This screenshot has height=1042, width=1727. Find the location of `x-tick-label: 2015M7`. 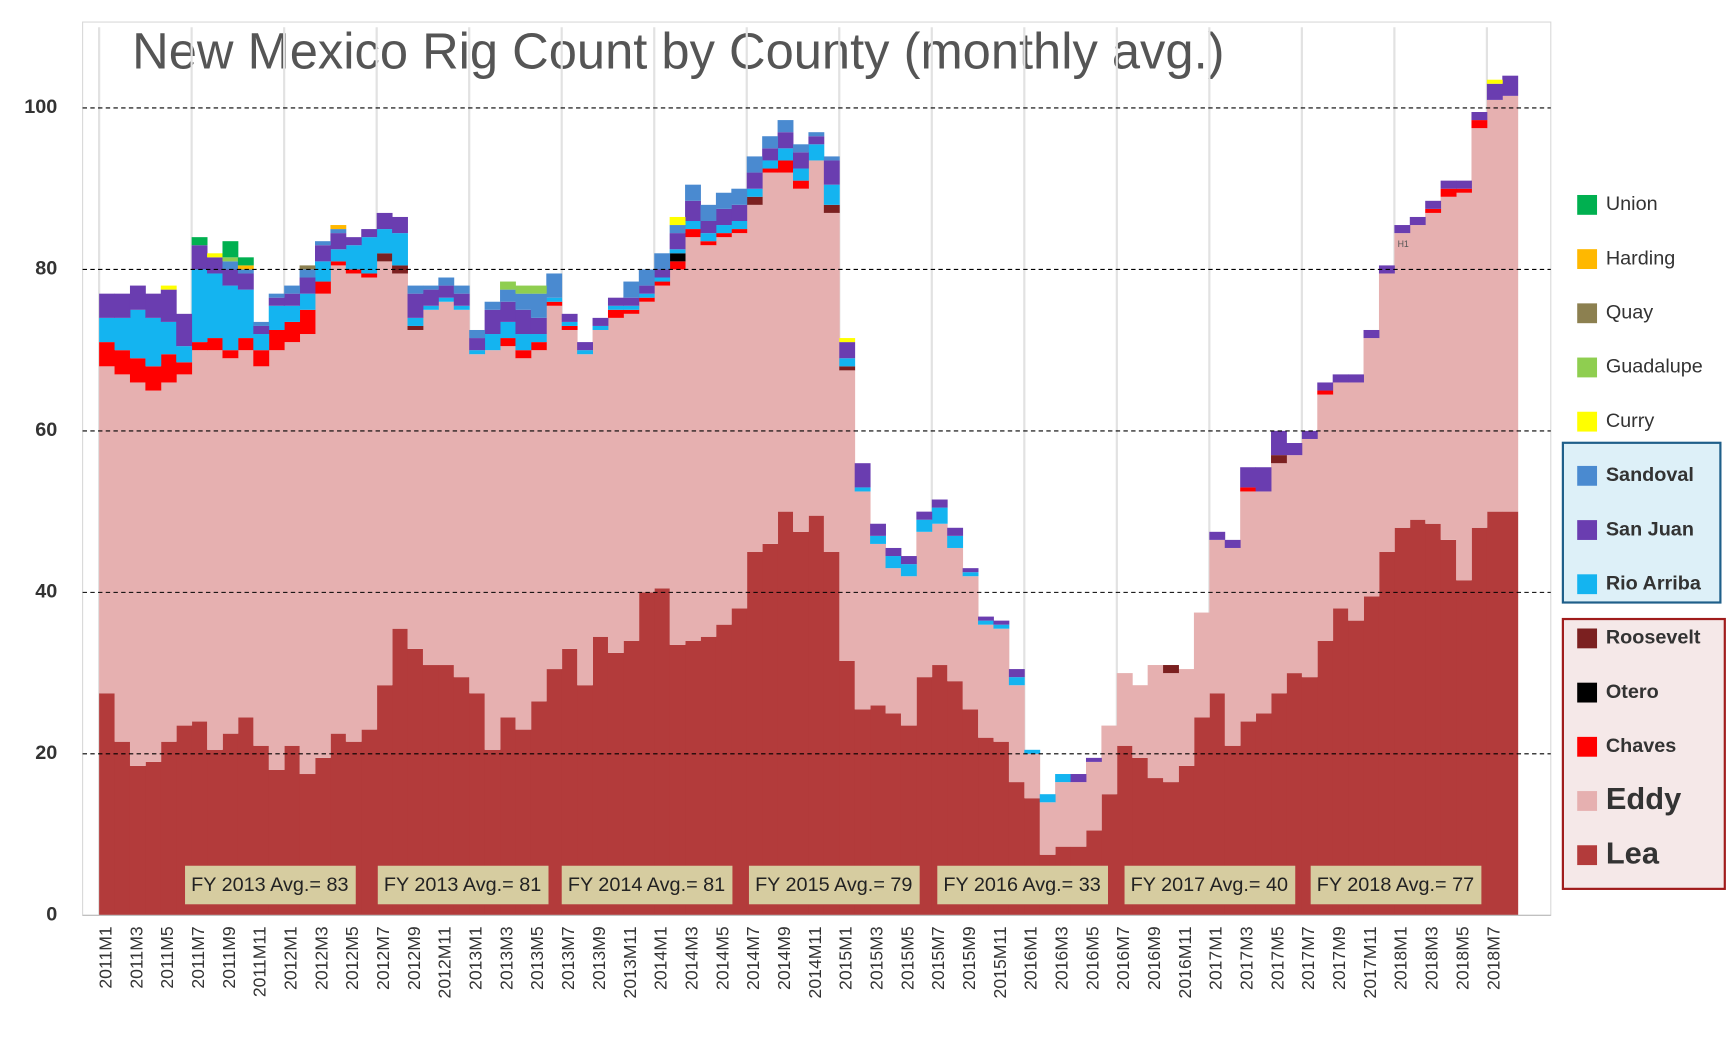

x-tick-label: 2015M7 is located at coordinates (938, 958).